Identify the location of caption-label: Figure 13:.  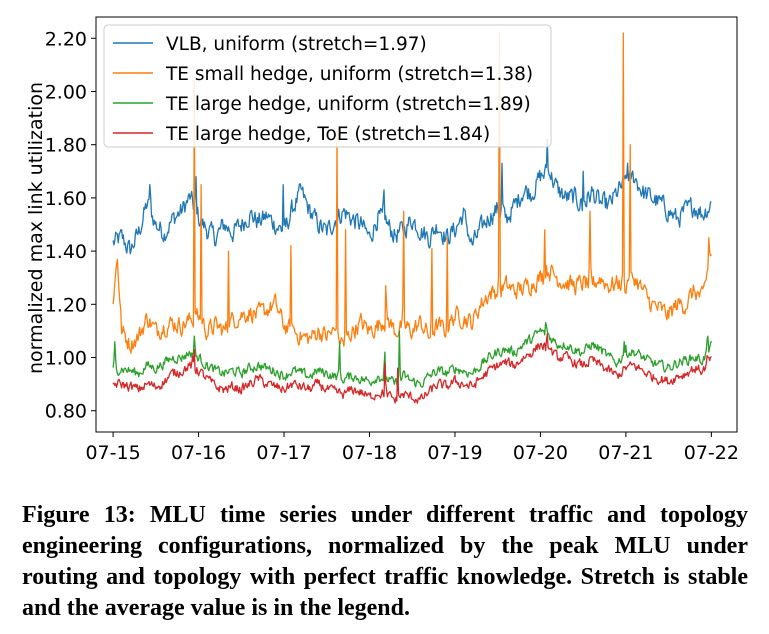
(79, 515).